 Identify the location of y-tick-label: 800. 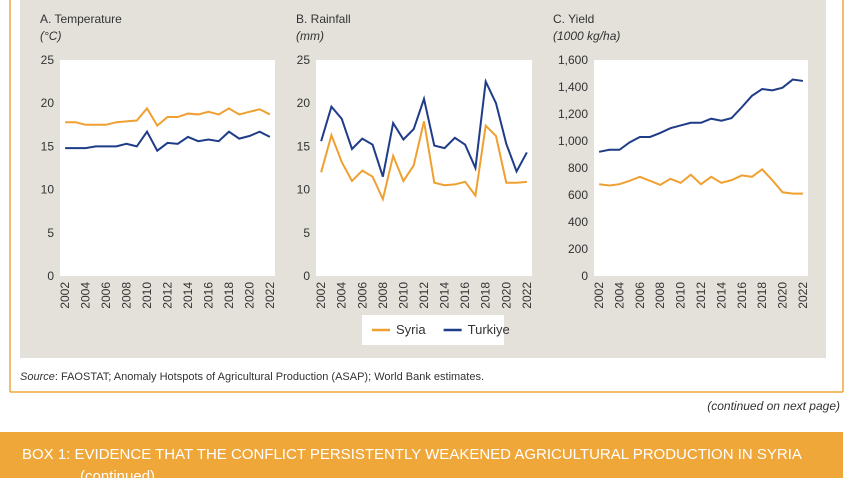
(578, 168).